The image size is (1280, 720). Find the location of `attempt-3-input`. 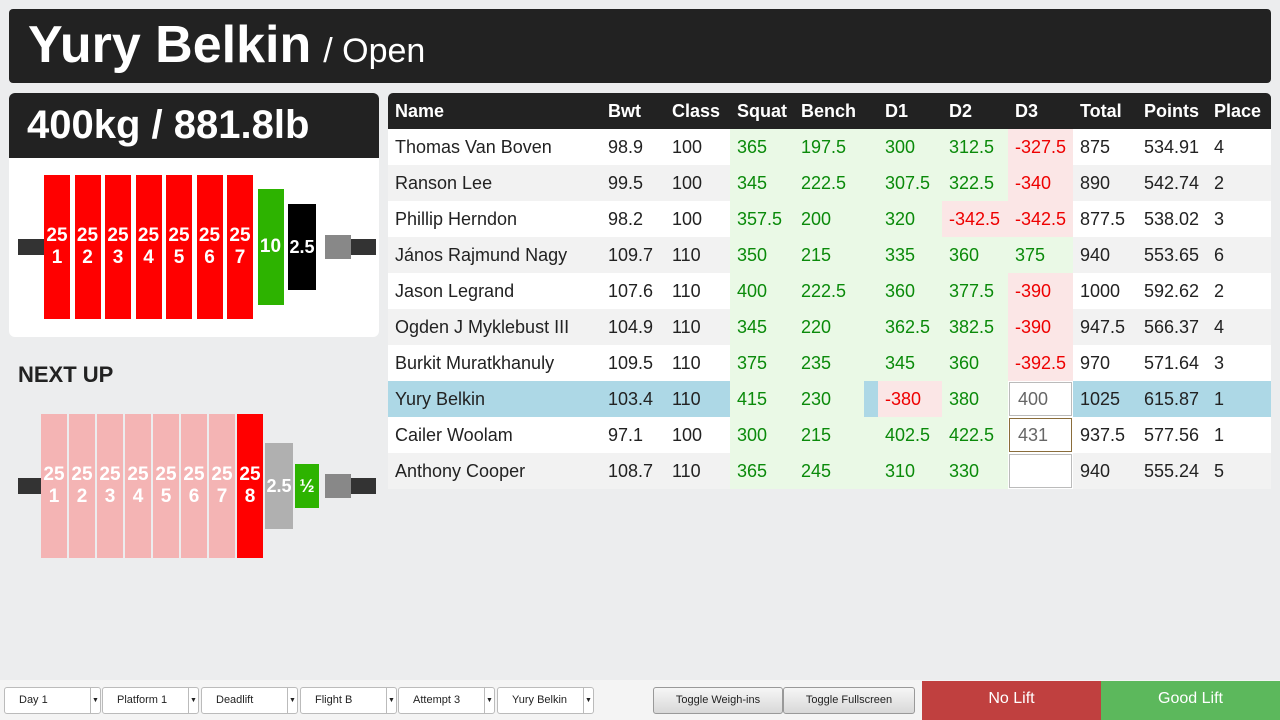

attempt-3-input is located at coordinates (1041, 471).